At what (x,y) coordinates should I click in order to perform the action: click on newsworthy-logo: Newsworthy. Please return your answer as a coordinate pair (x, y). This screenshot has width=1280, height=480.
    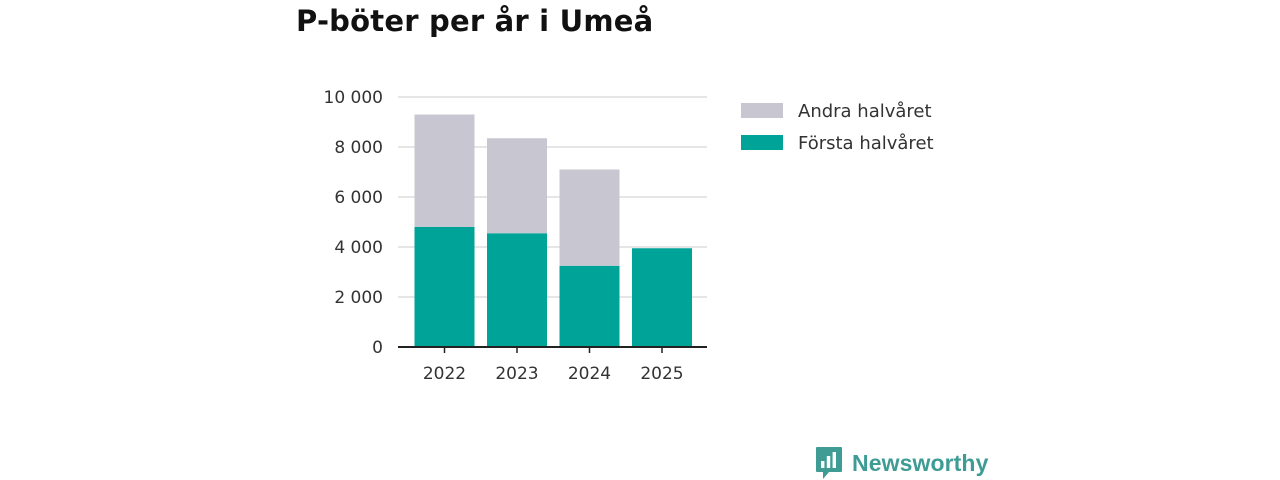
    Looking at the image, I should click on (901, 463).